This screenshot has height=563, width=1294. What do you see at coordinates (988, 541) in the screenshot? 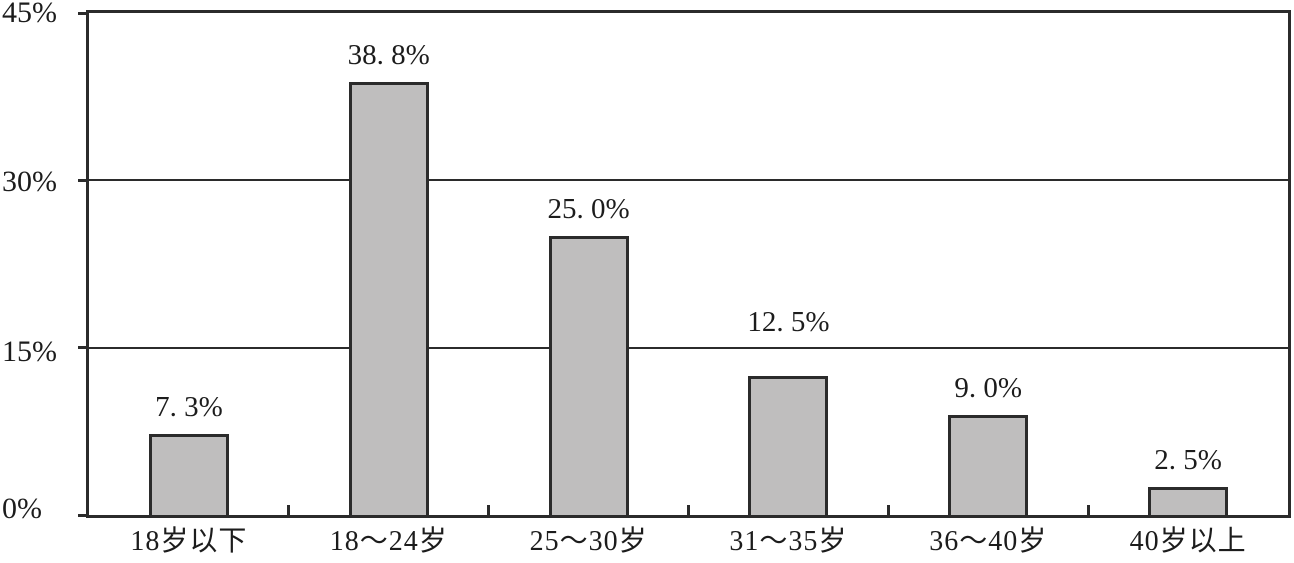
I see `x-axis-category-label: 36～40岁` at bounding box center [988, 541].